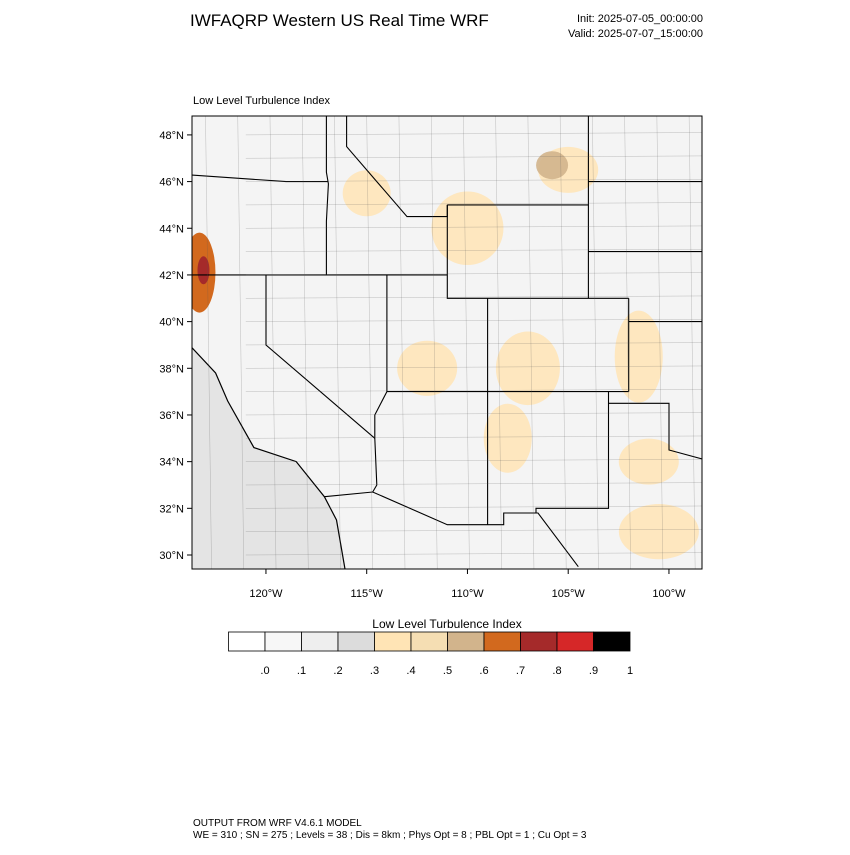 Image resolution: width=850 pixels, height=855 pixels. I want to click on x-tick-label: 115°W, so click(367, 594).